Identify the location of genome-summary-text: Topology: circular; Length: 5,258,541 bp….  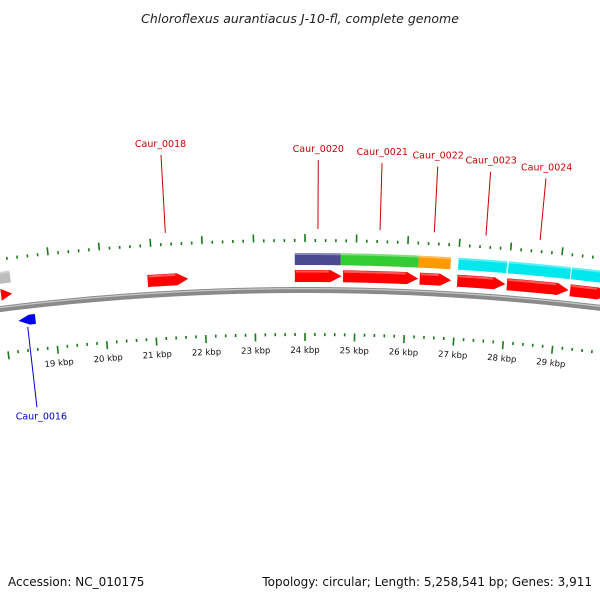
(426, 582).